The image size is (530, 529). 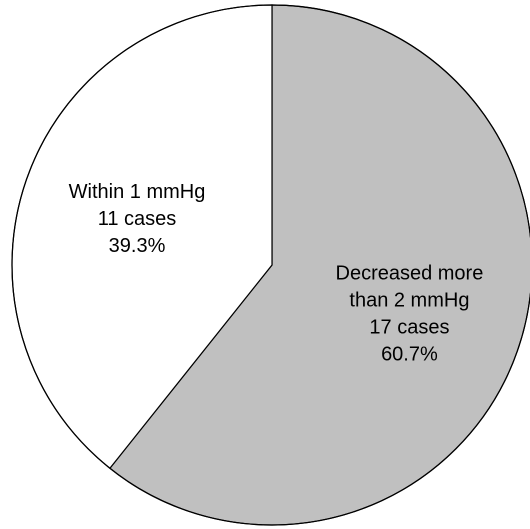 I want to click on slice-label-line: 11 cases, so click(x=137, y=219).